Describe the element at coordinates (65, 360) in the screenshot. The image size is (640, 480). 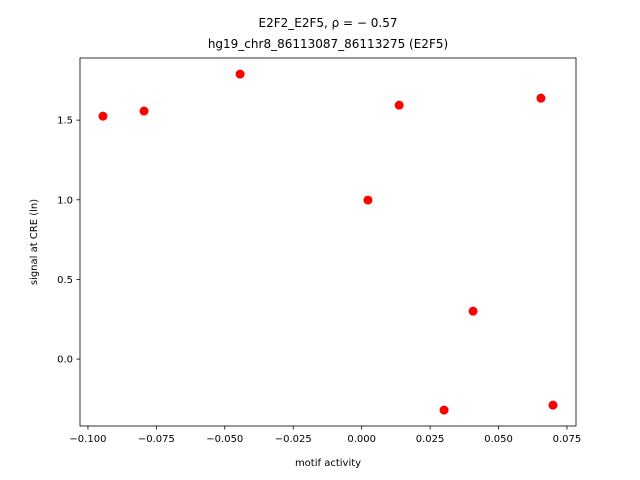
I see `y-tick-label: 0.0` at that location.